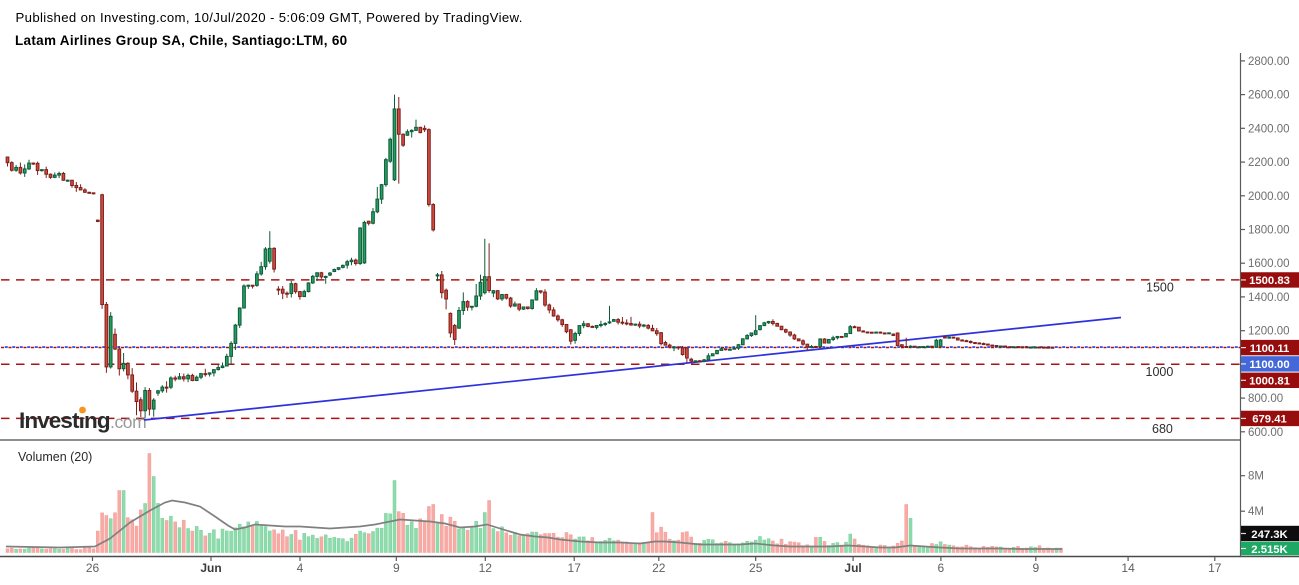 This screenshot has width=1299, height=585. What do you see at coordinates (1128, 568) in the screenshot?
I see `svg-text: 14` at bounding box center [1128, 568].